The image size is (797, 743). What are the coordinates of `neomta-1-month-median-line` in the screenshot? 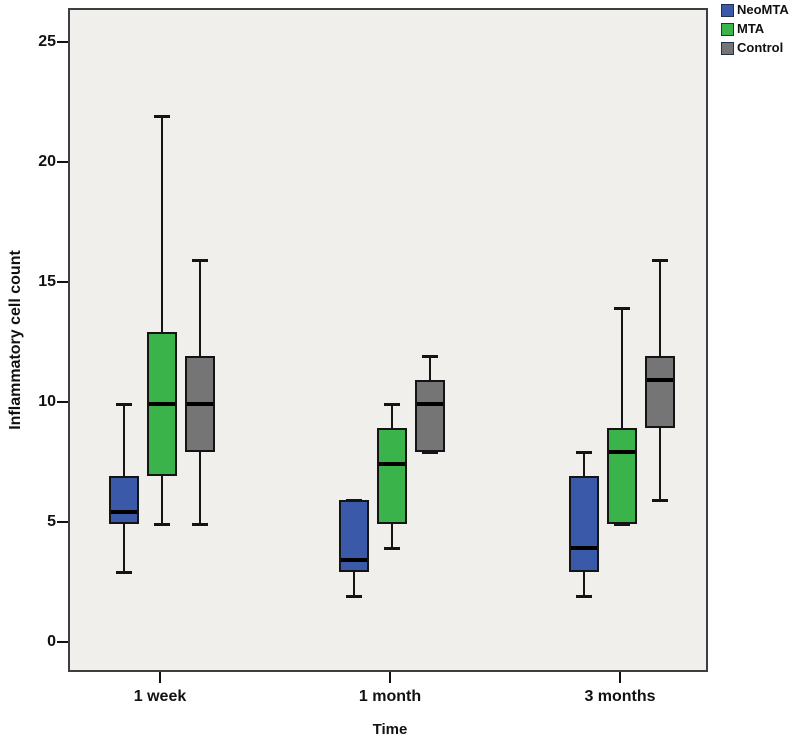 It's located at (354, 560).